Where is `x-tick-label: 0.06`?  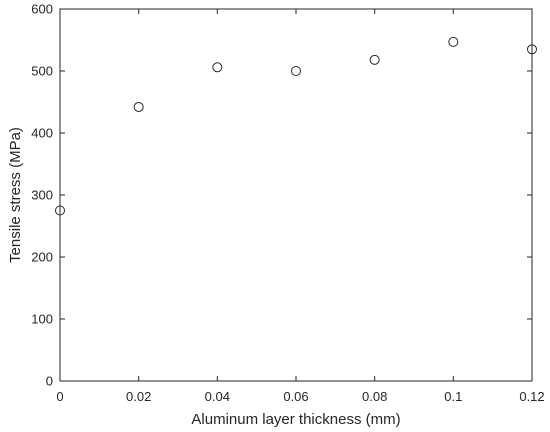 x-tick-label: 0.06 is located at coordinates (295, 396).